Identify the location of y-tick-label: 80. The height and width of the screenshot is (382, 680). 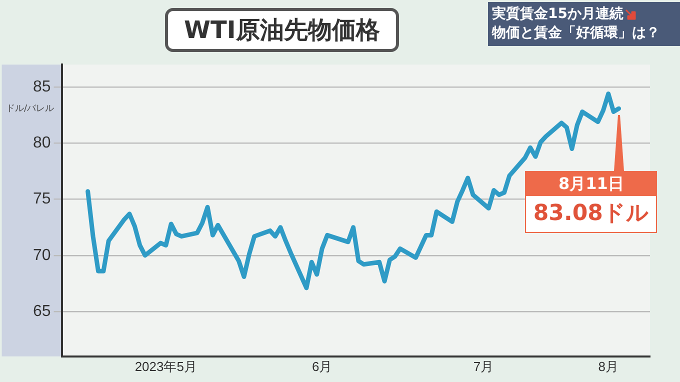
(42, 143).